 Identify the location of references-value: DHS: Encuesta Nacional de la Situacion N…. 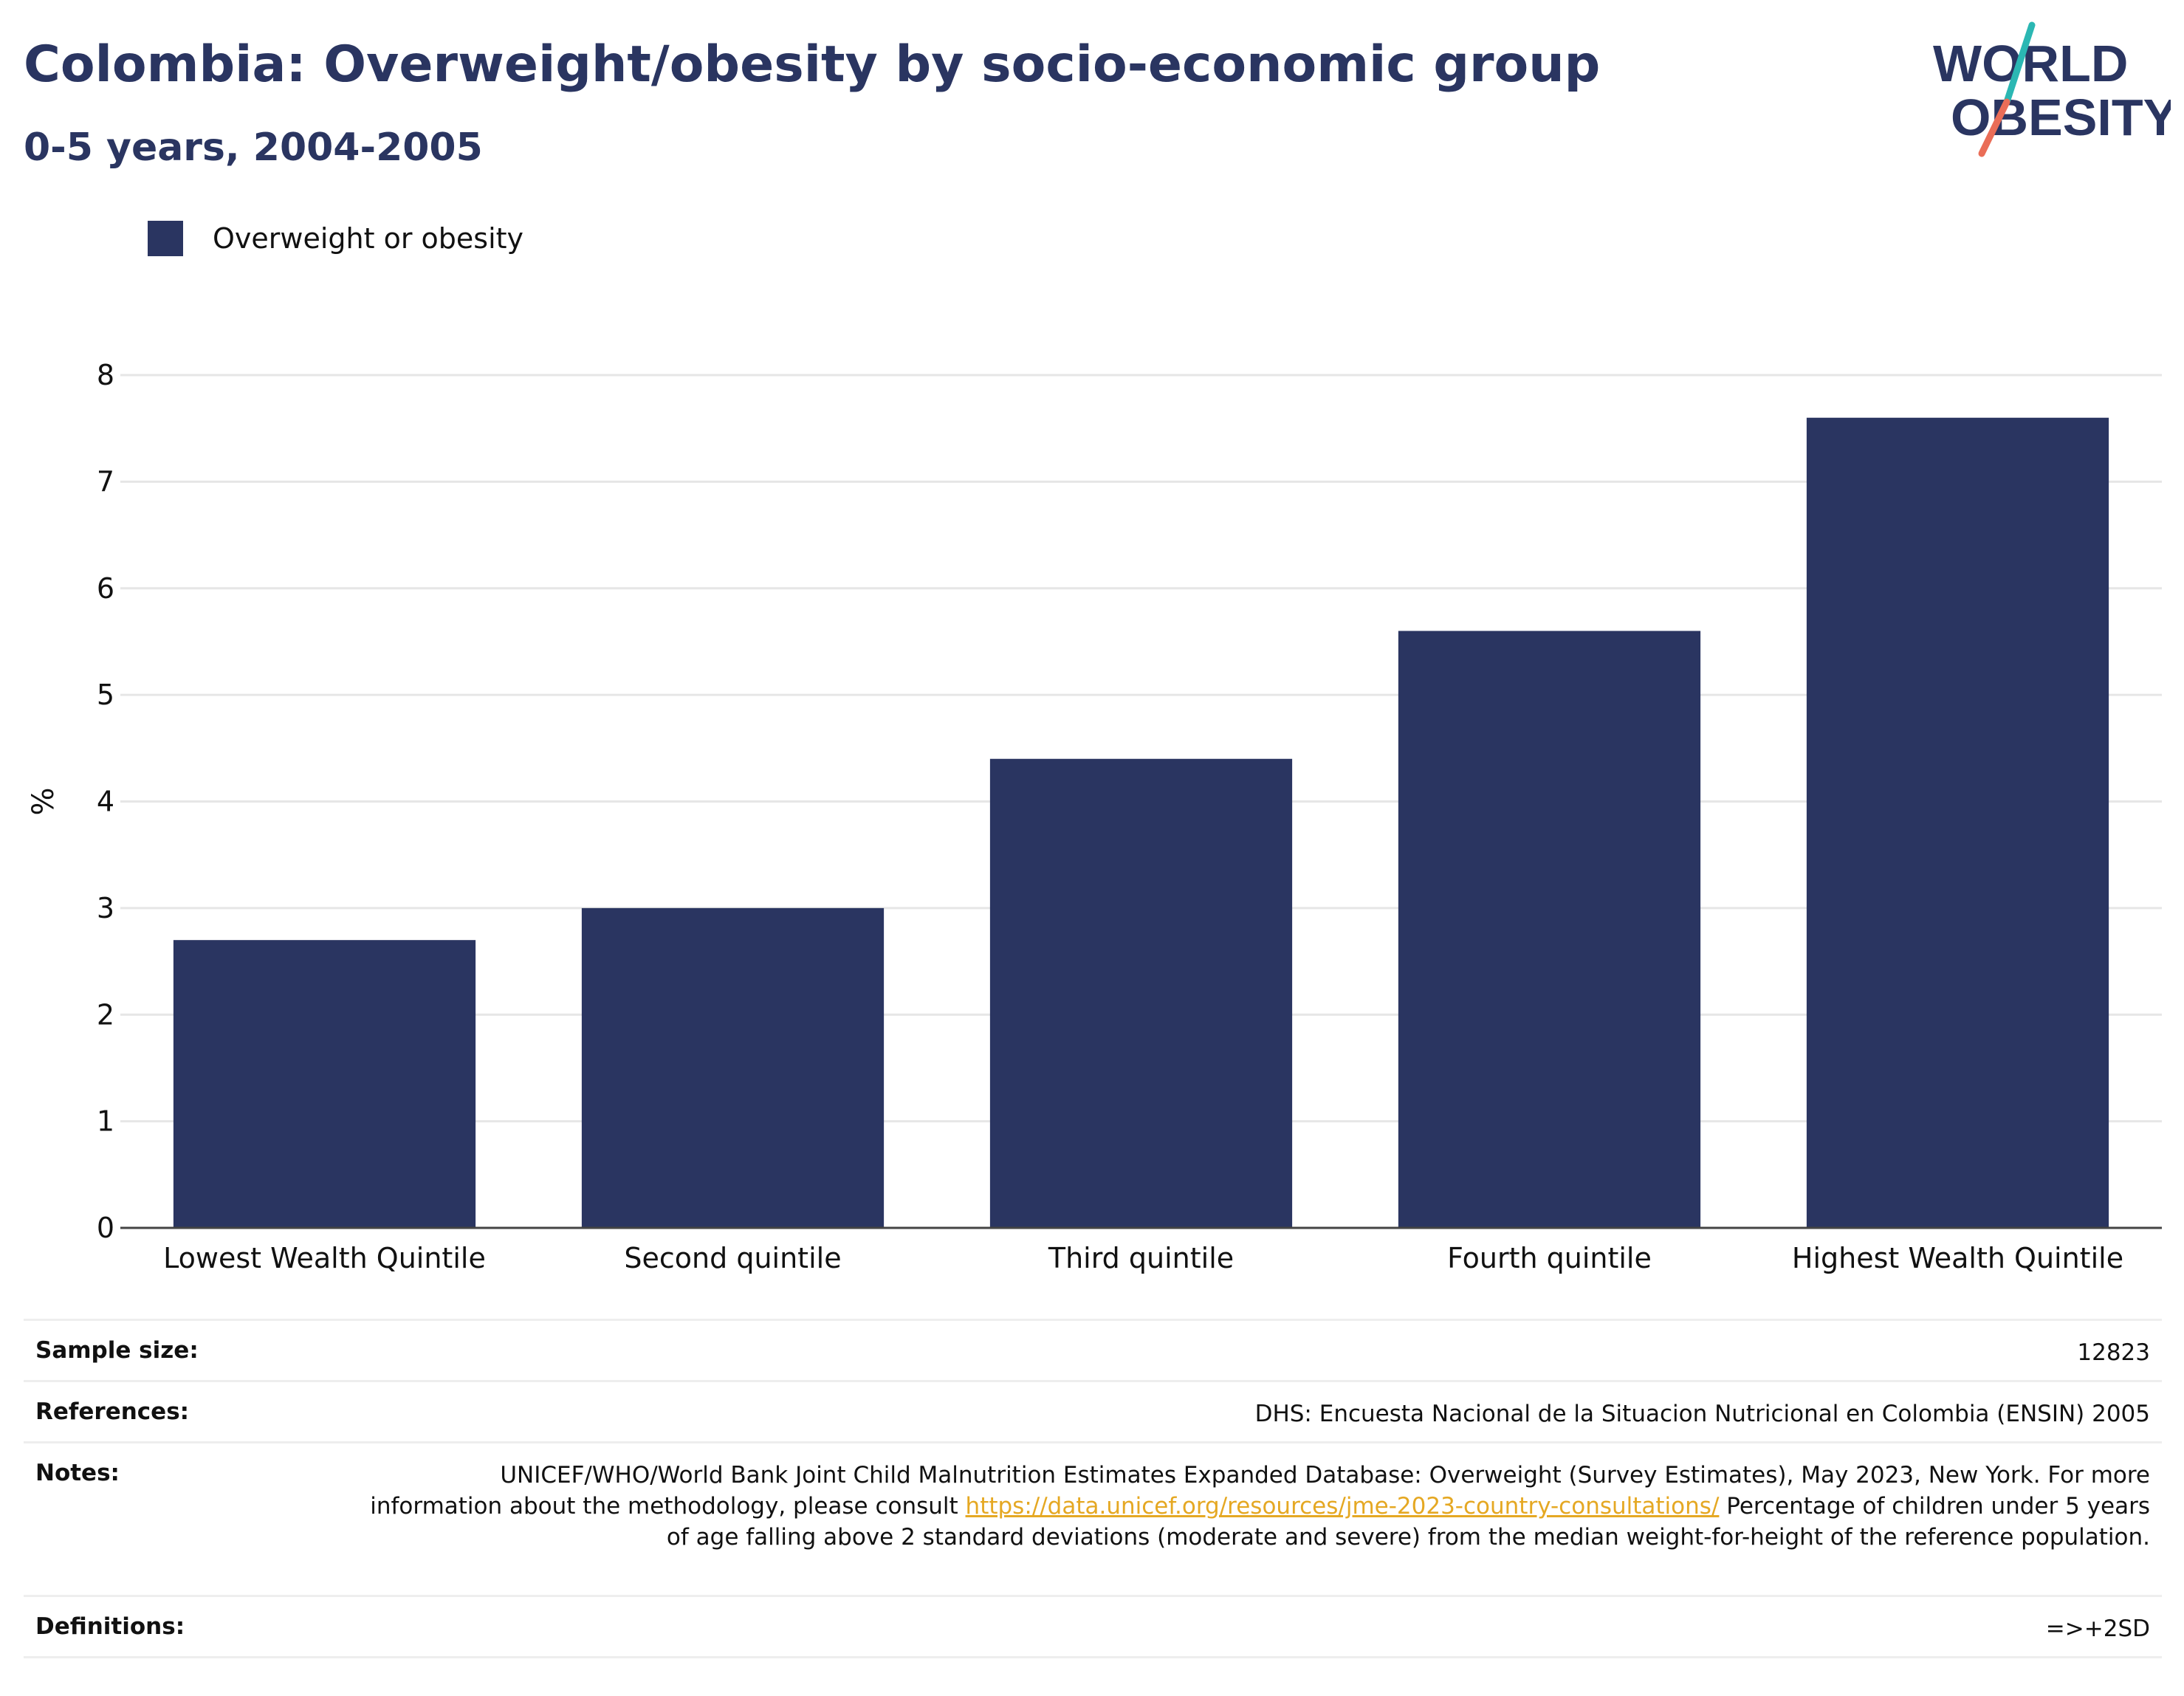
(1702, 1414).